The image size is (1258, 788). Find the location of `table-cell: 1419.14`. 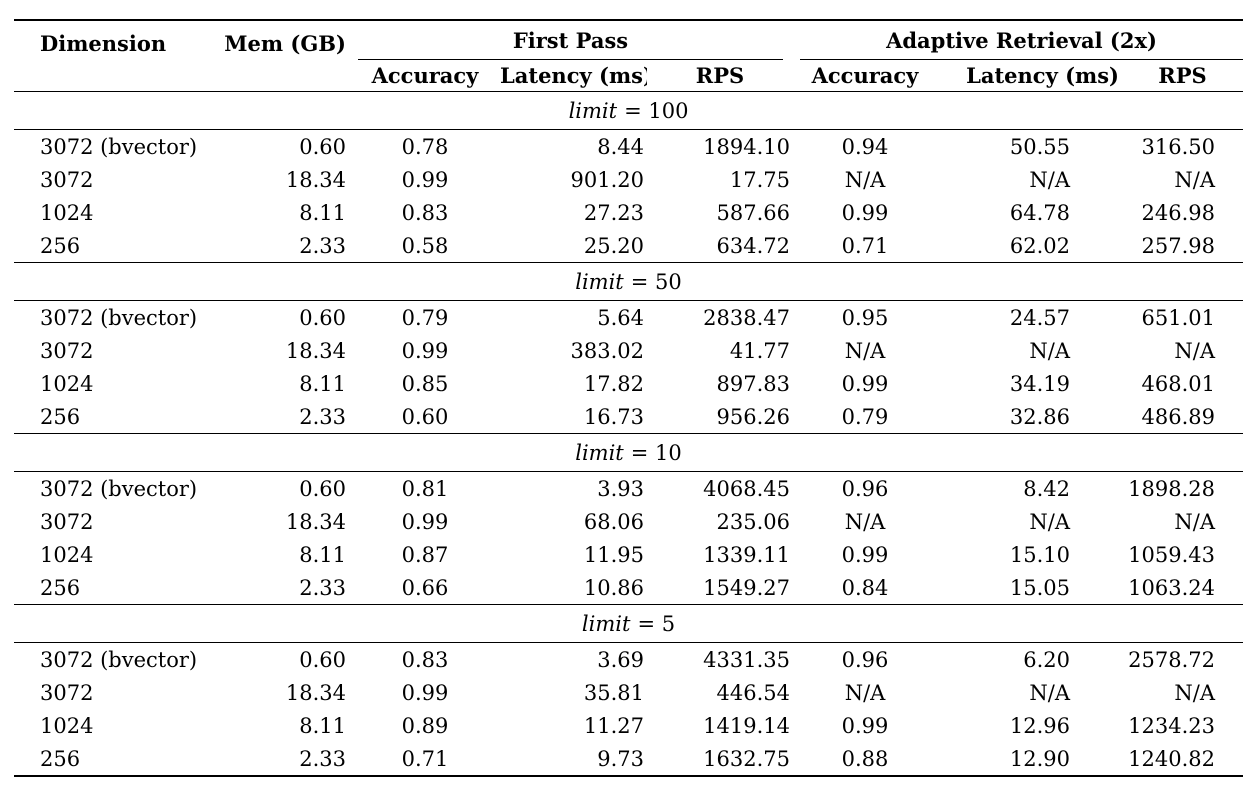

table-cell: 1419.14 is located at coordinates (746, 725).